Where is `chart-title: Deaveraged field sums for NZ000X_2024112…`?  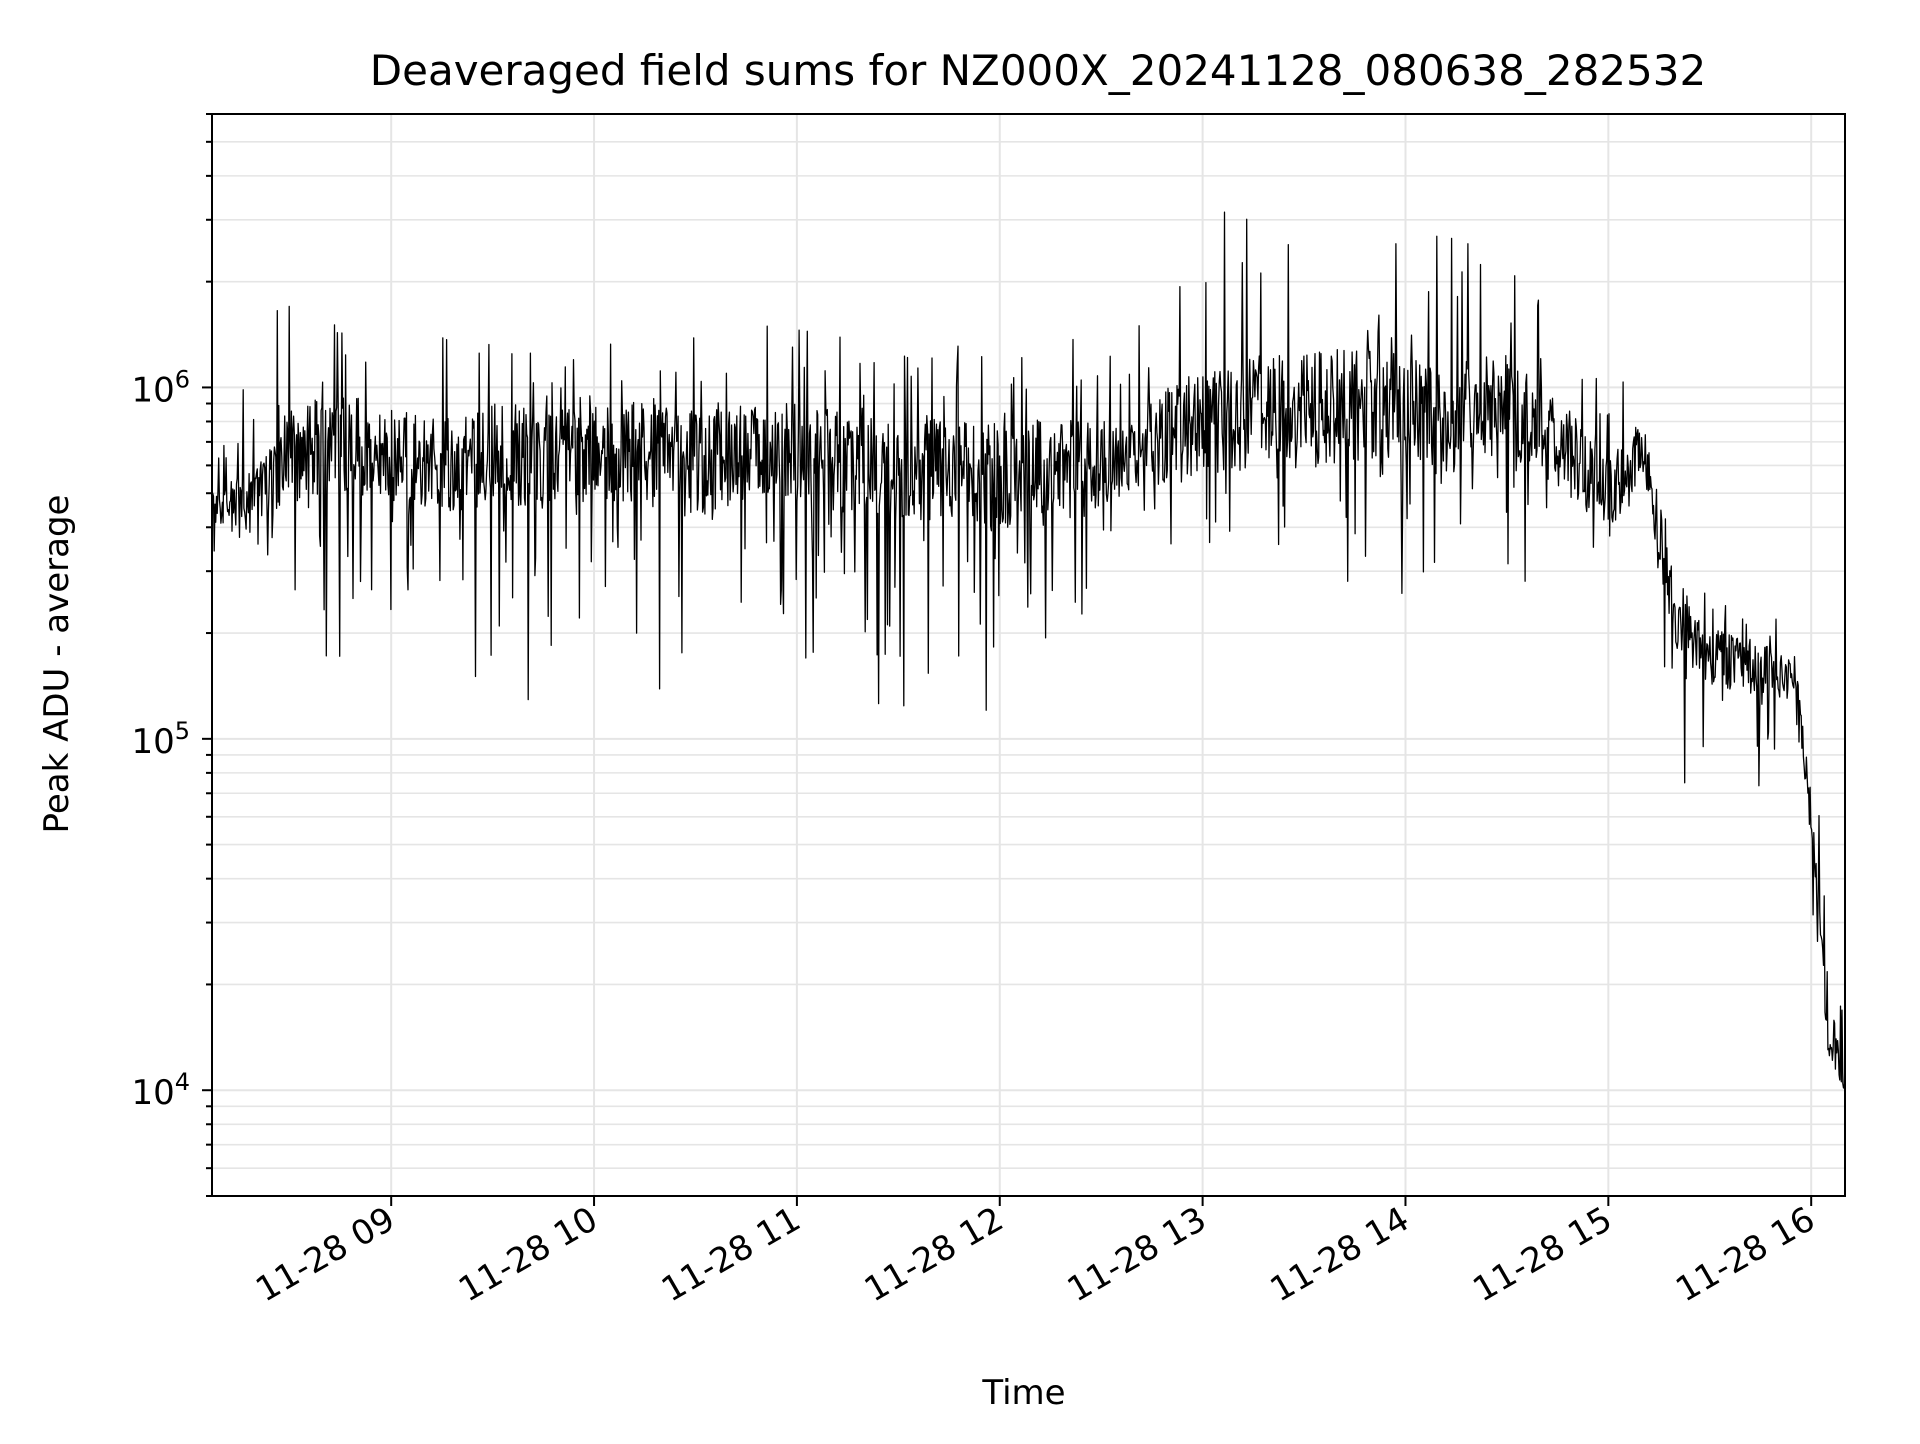
chart-title: Deaveraged field sums for NZ000X_2024112… is located at coordinates (1038, 70).